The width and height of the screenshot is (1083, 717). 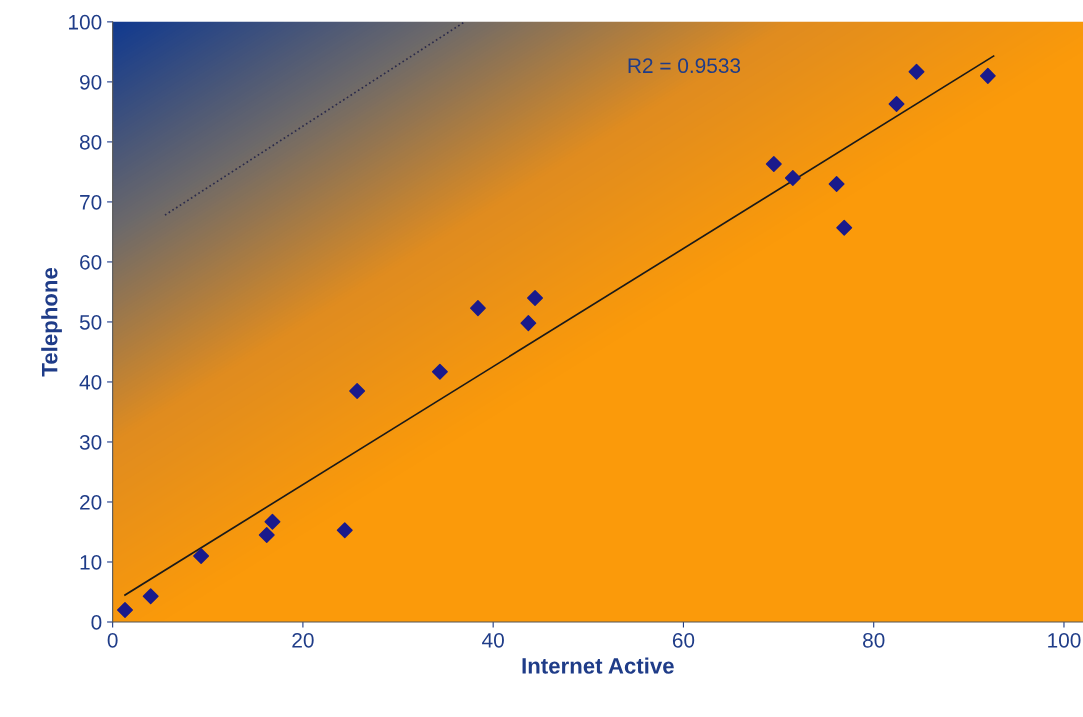 What do you see at coordinates (874, 640) in the screenshot?
I see `x-tick-label: 80` at bounding box center [874, 640].